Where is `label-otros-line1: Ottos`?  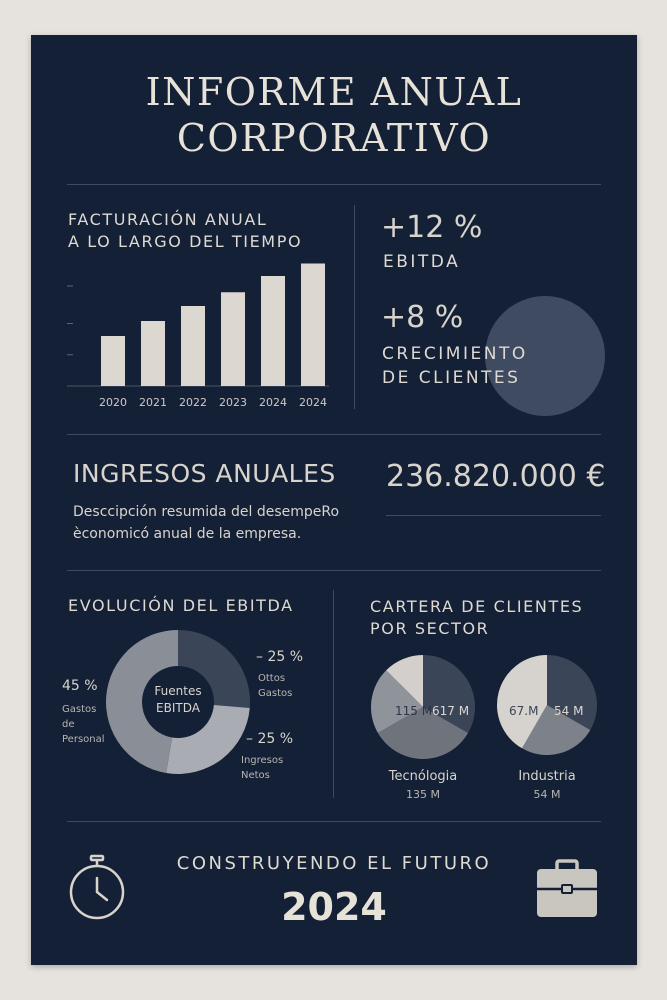 label-otros-line1: Ottos is located at coordinates (272, 678).